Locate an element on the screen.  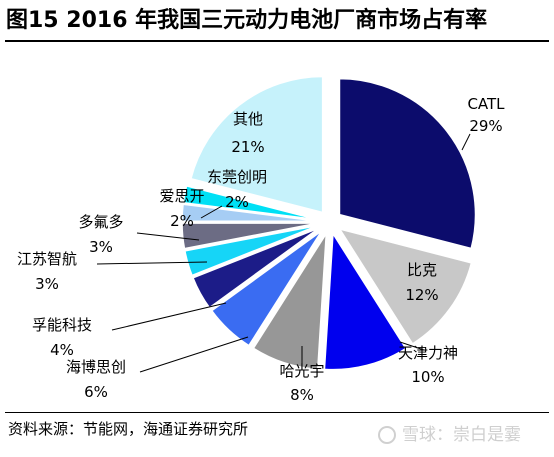
slice-label-name-6: 江苏智航 is located at coordinates (47, 259).